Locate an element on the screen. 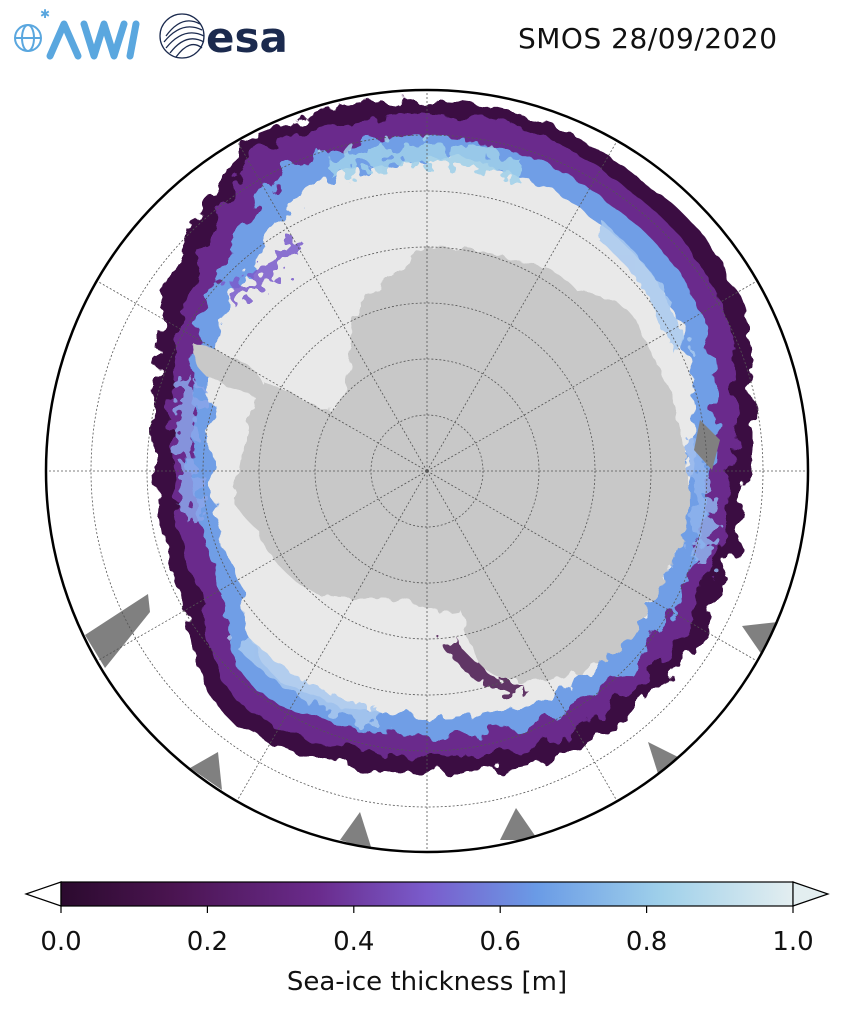  awi-logo: ✱ is located at coordinates (77, 33).